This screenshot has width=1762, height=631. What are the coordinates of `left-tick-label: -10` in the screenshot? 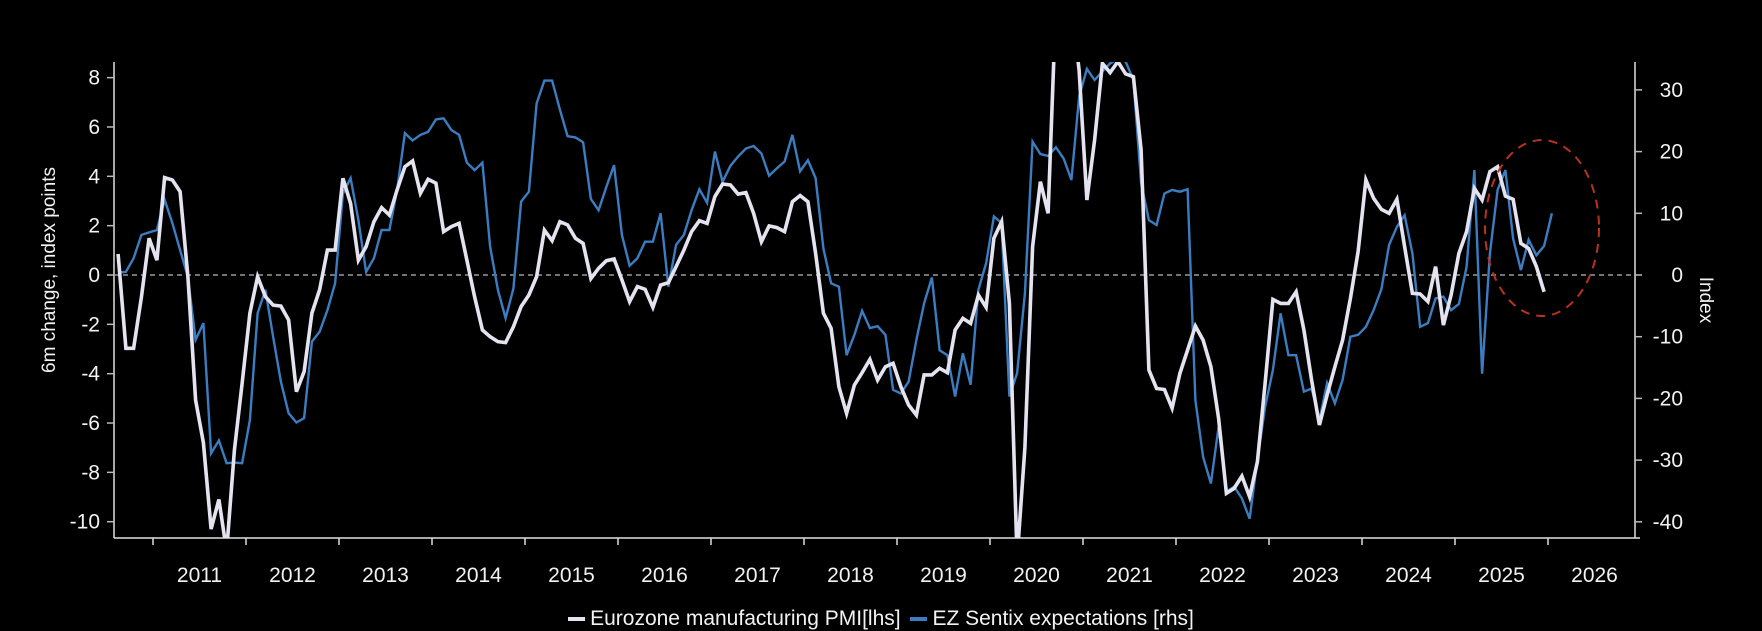 It's located at (85, 522).